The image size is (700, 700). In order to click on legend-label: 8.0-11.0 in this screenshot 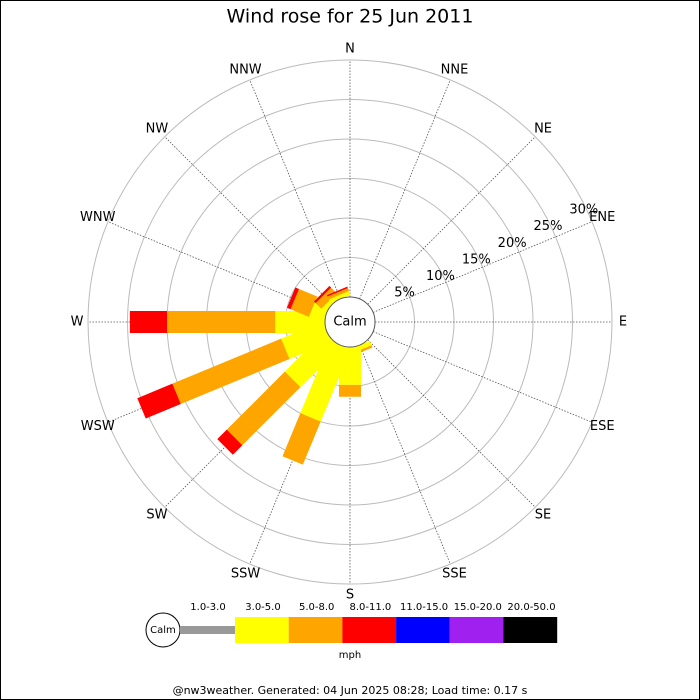, I will do `click(371, 607)`.